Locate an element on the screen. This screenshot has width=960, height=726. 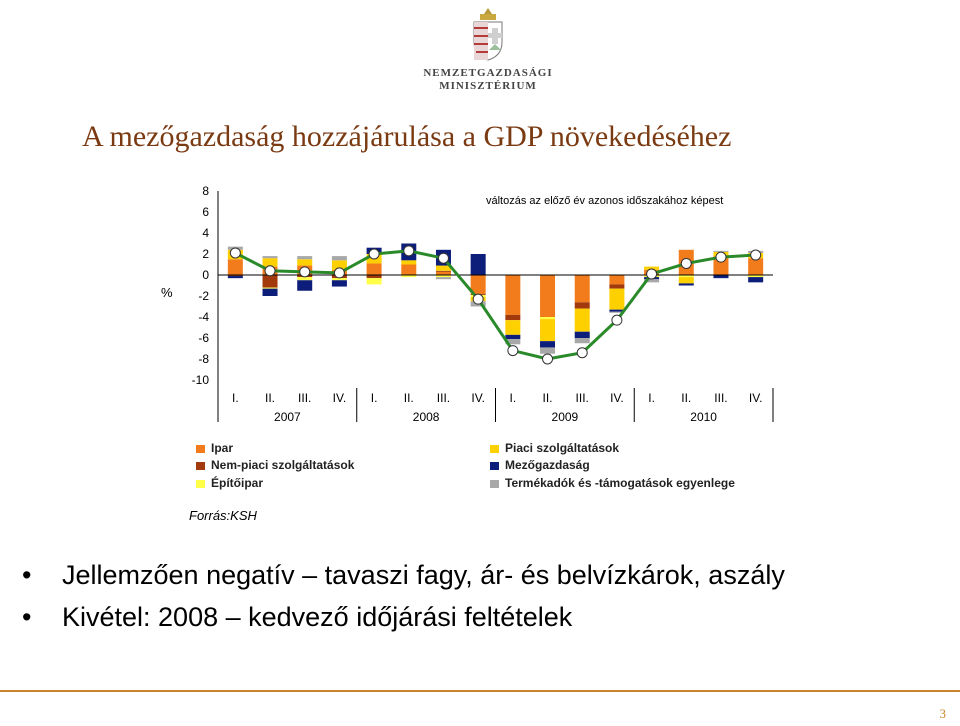
gdp-growth-line is located at coordinates (495, 305).